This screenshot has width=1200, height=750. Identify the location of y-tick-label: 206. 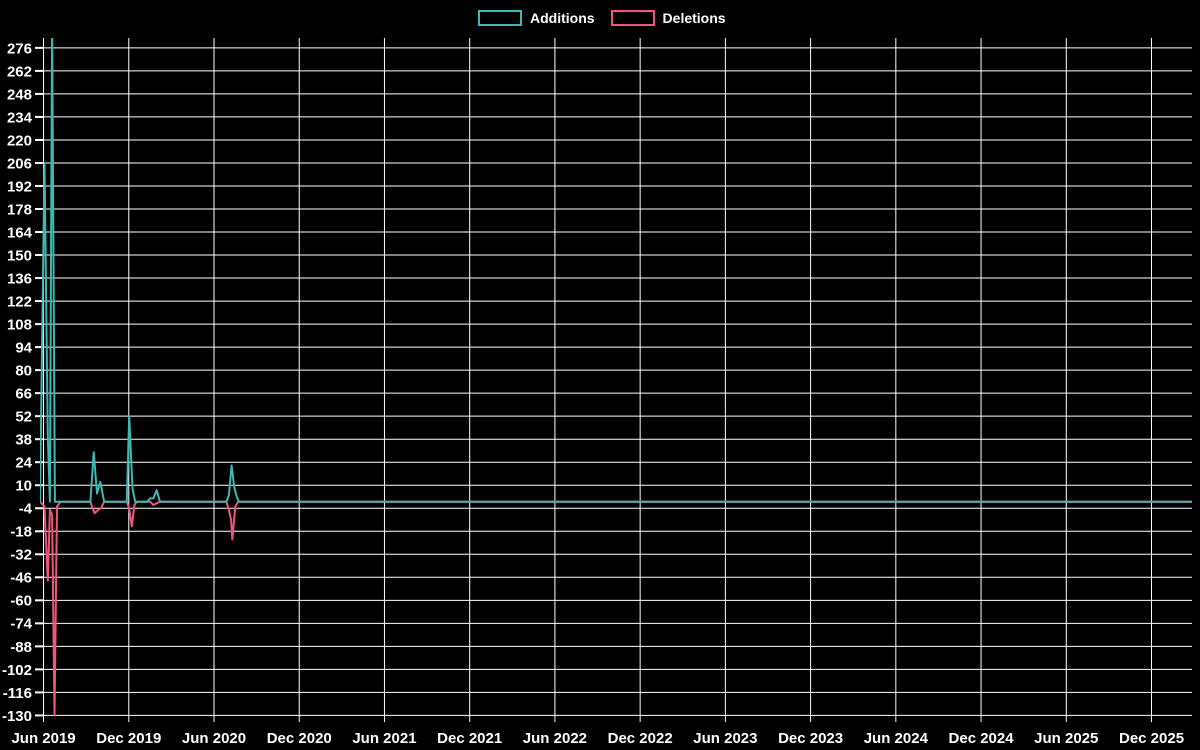
(19, 163).